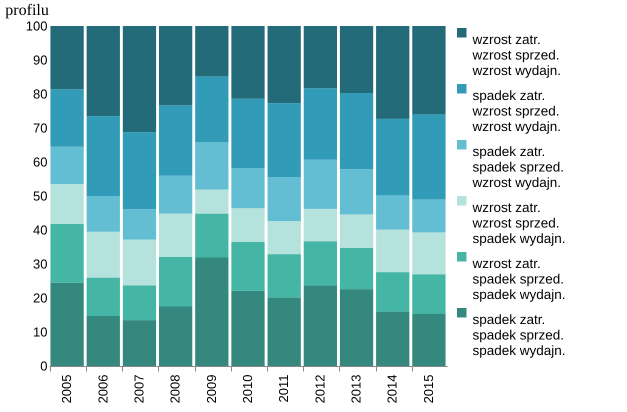 This screenshot has width=627, height=412. Describe the element at coordinates (211, 389) in the screenshot. I see `x-tick-label: 2009` at that location.